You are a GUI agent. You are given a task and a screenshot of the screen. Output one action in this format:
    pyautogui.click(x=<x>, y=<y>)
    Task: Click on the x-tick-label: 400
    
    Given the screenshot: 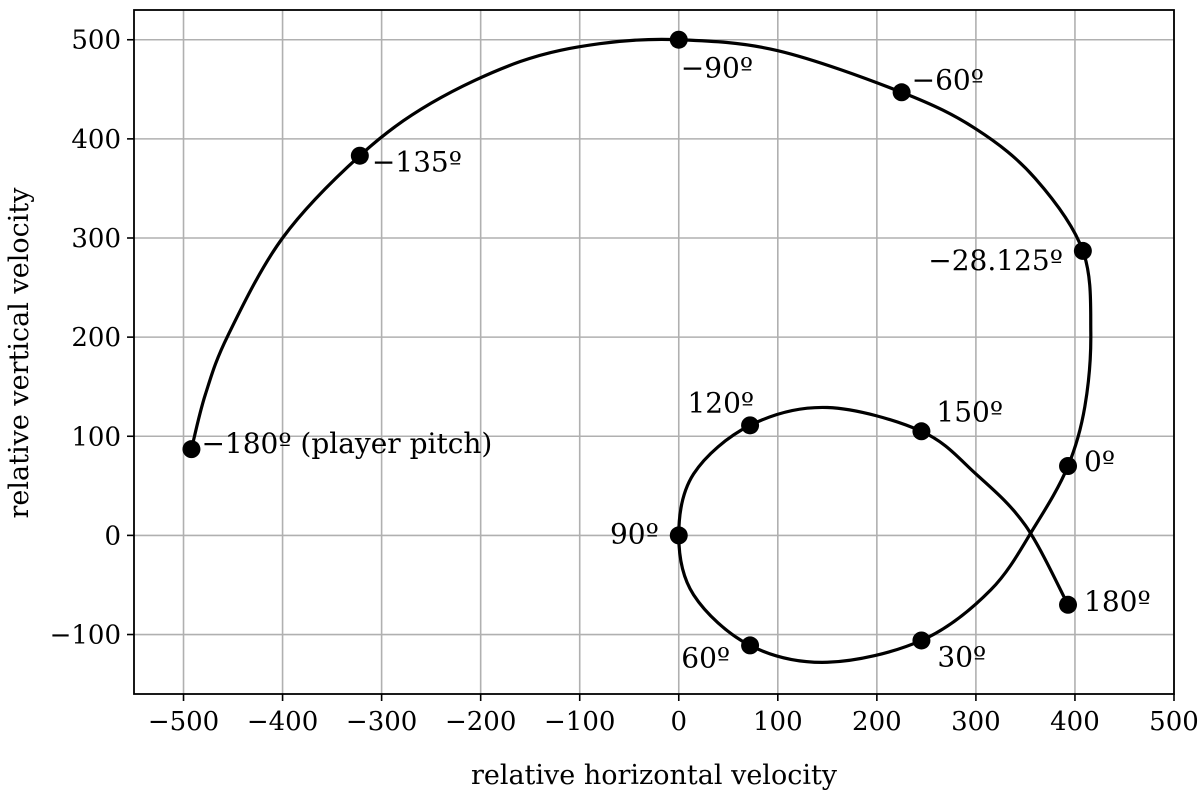 What is the action you would take?
    pyautogui.click(x=1075, y=722)
    